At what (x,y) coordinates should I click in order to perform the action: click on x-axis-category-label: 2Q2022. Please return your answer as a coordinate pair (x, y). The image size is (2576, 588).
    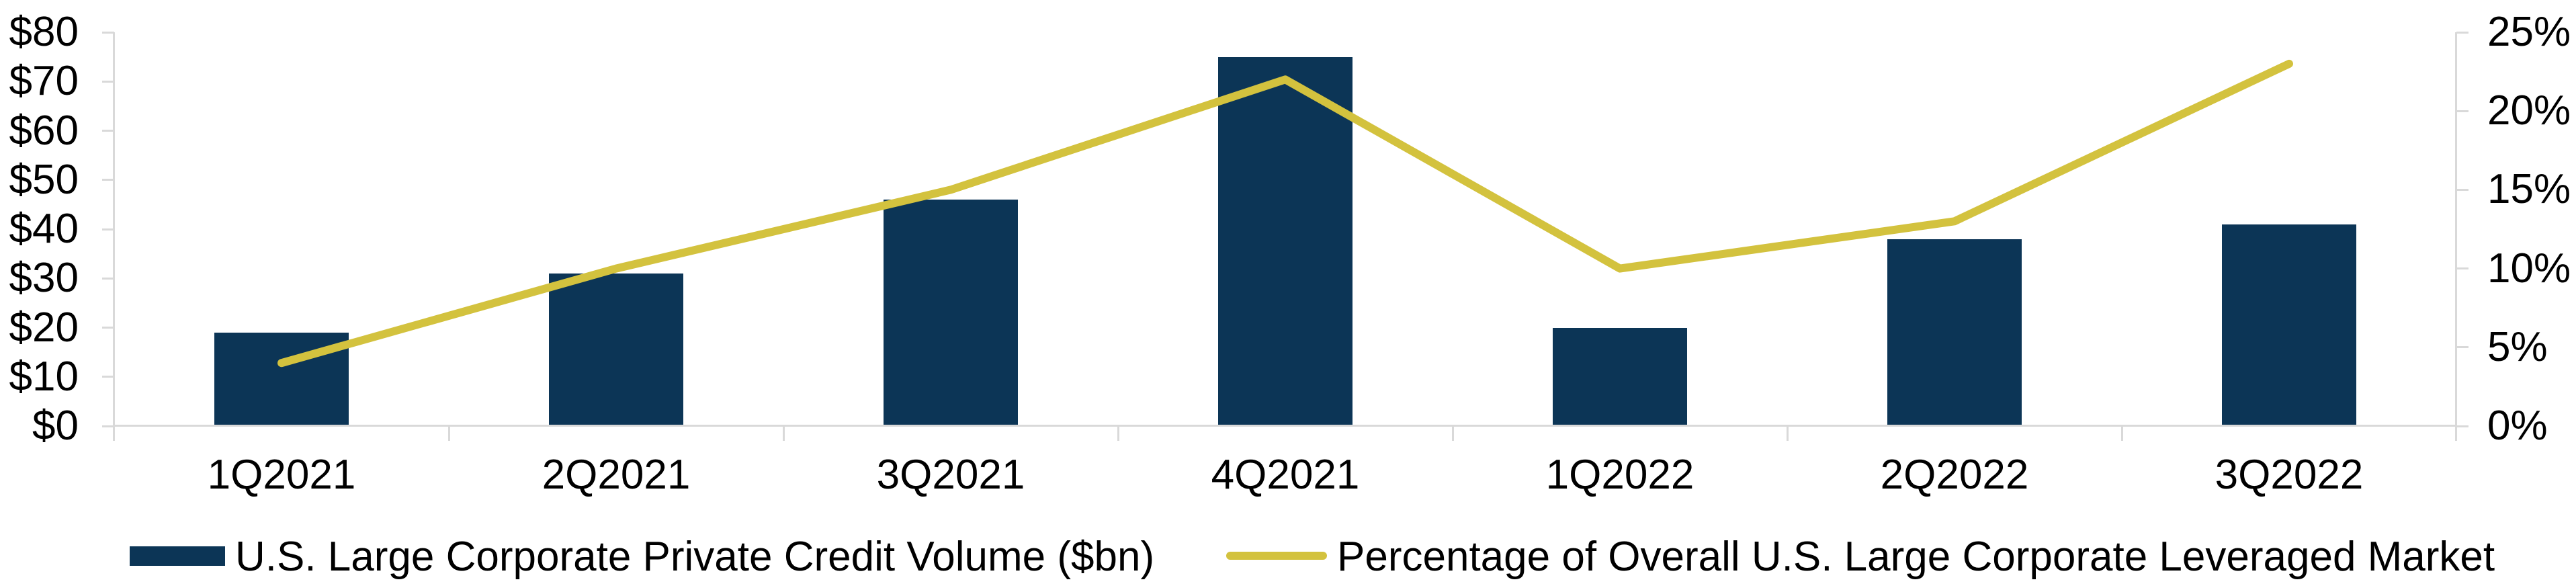
    Looking at the image, I should click on (1954, 475).